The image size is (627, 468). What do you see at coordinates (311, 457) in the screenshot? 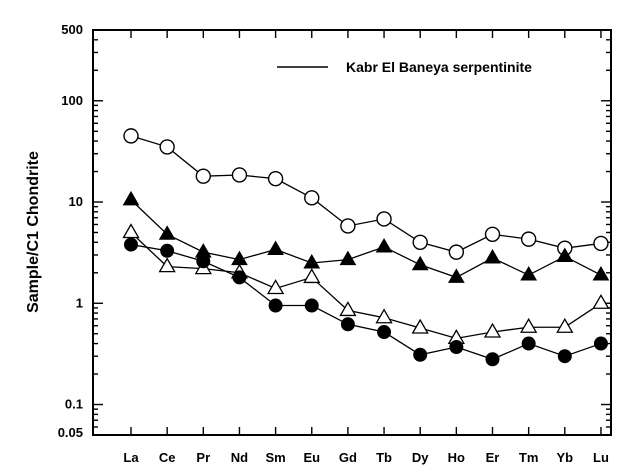
I see `x-tick-label: Eu` at bounding box center [311, 457].